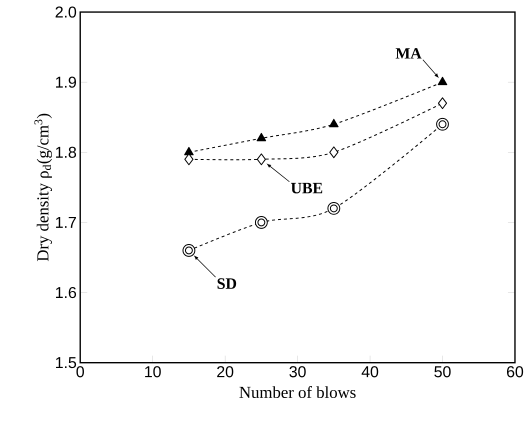 This screenshot has height=423, width=529. I want to click on y-tick-label: 1.5, so click(66, 362).